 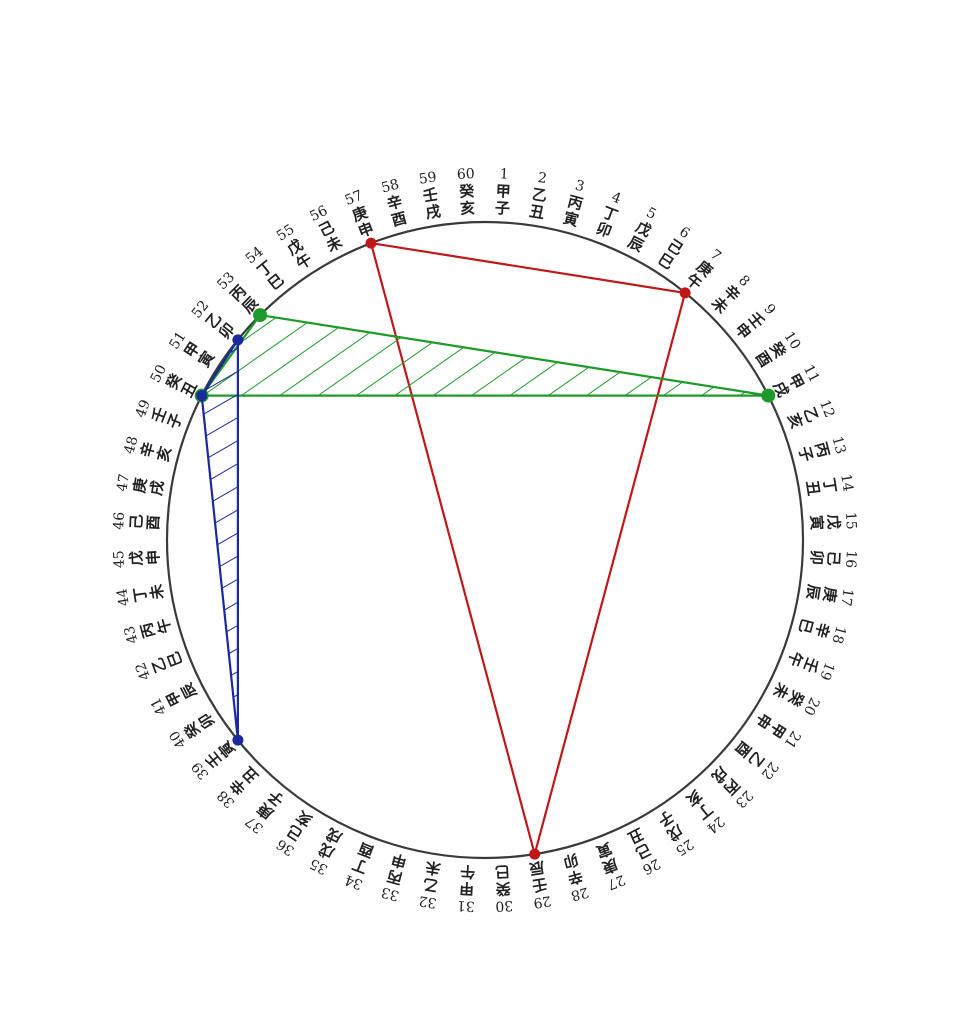 What do you see at coordinates (579, 893) in the screenshot?
I see `cycle-number: 28` at bounding box center [579, 893].